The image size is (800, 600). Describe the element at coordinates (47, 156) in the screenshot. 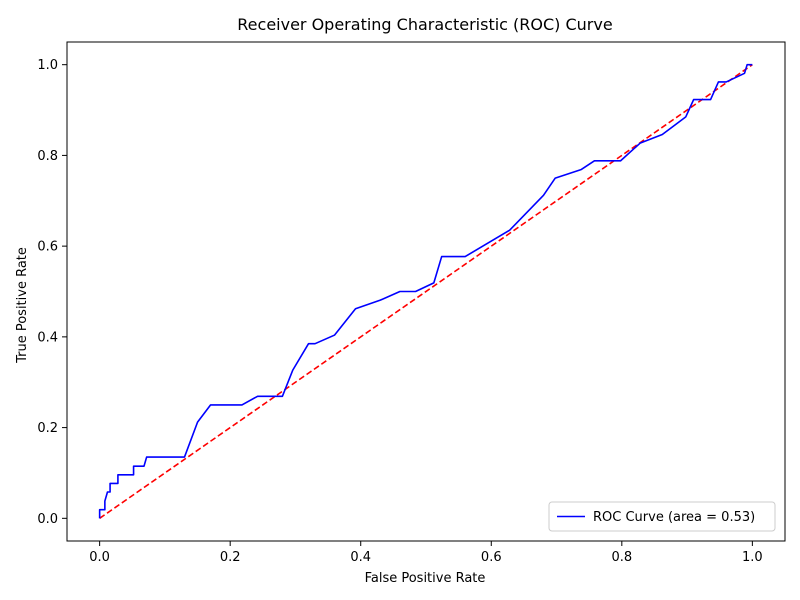

I see `y-tick-label: 0.8` at that location.